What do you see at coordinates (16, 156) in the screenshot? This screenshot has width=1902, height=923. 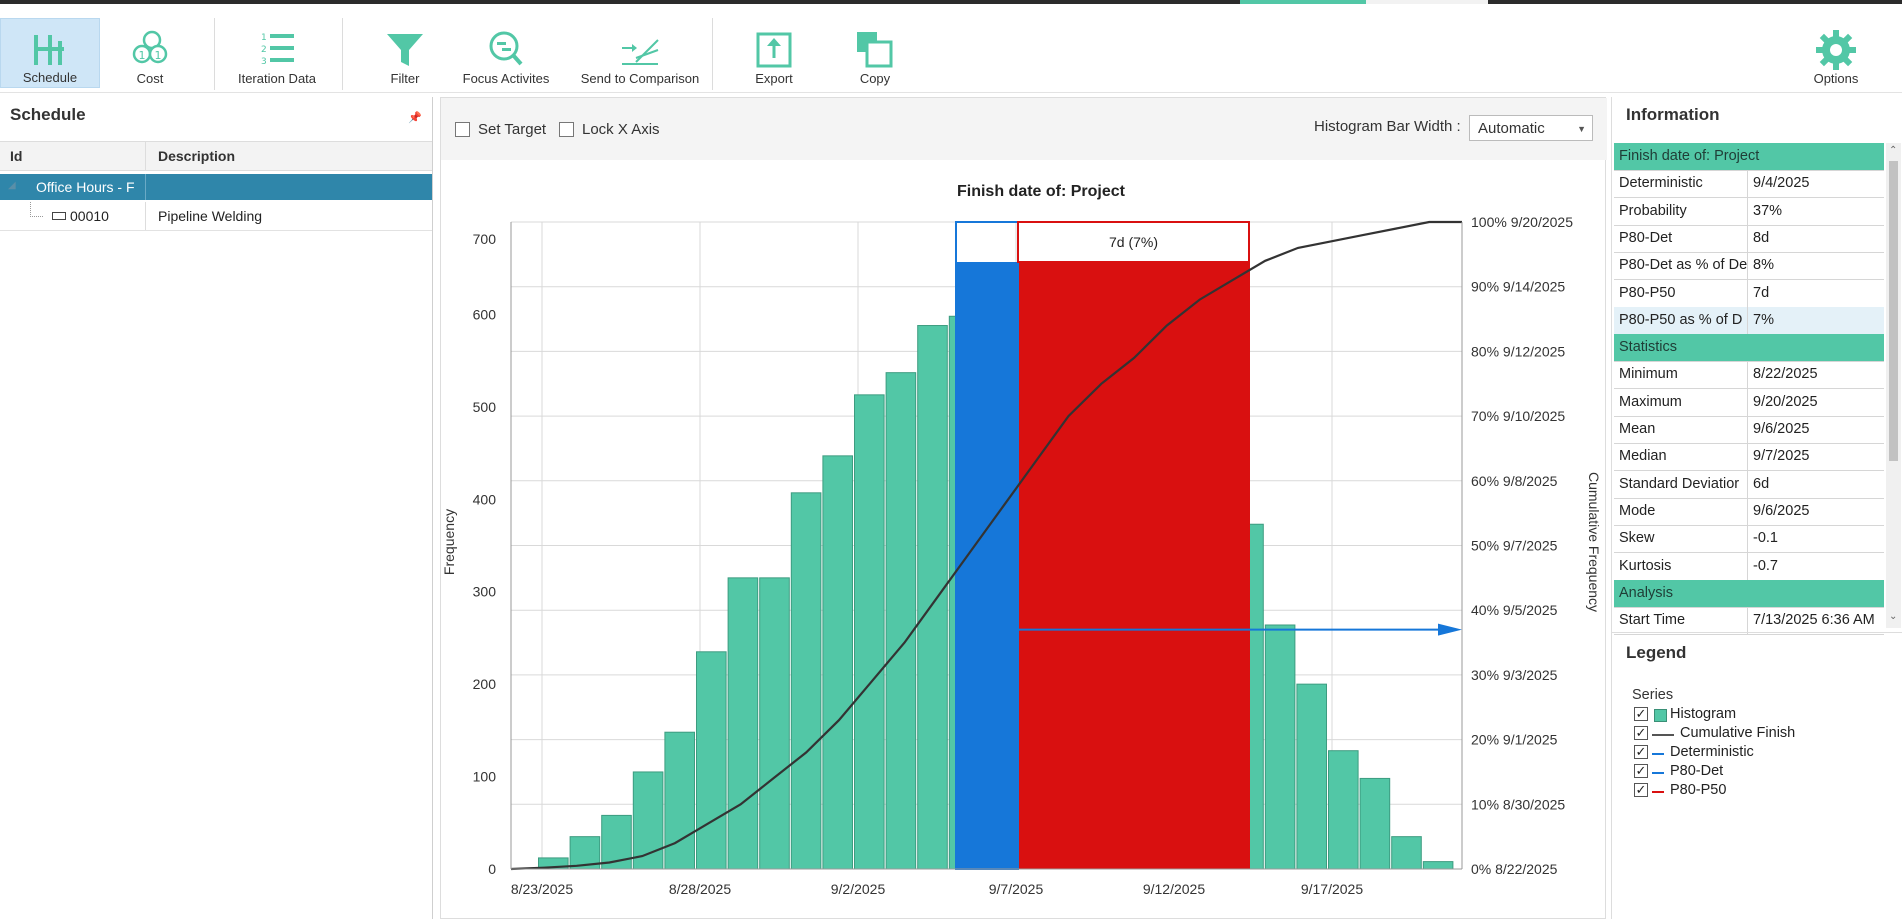 I see `column-header-id: Id` at bounding box center [16, 156].